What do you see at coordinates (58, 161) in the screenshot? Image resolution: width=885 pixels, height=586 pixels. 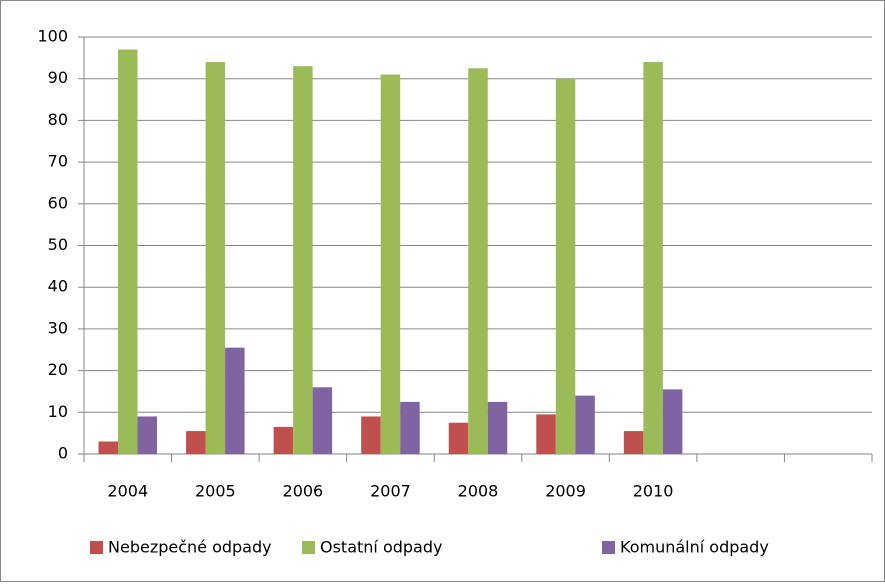 I see `y-tick-label: 70` at bounding box center [58, 161].